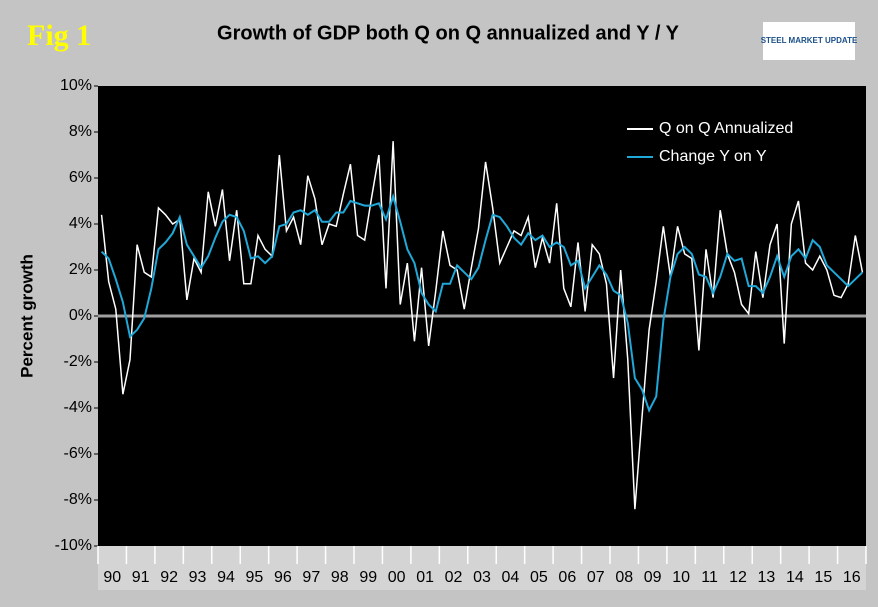  Describe the element at coordinates (720, 142) in the screenshot. I see `legend-box` at that location.